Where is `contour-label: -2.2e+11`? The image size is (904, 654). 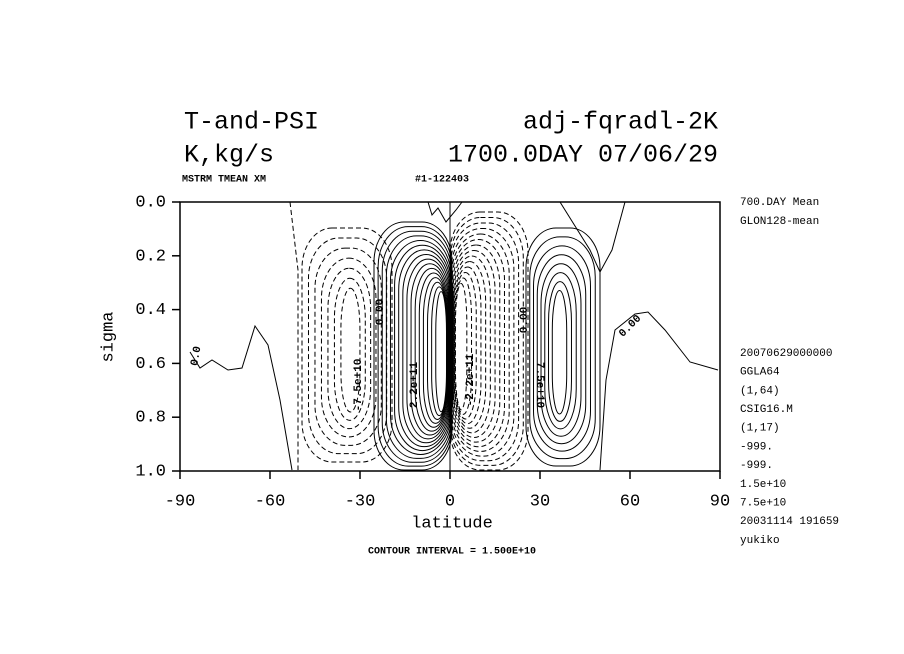 contour-label: -2.2e+11 is located at coordinates (471, 379).